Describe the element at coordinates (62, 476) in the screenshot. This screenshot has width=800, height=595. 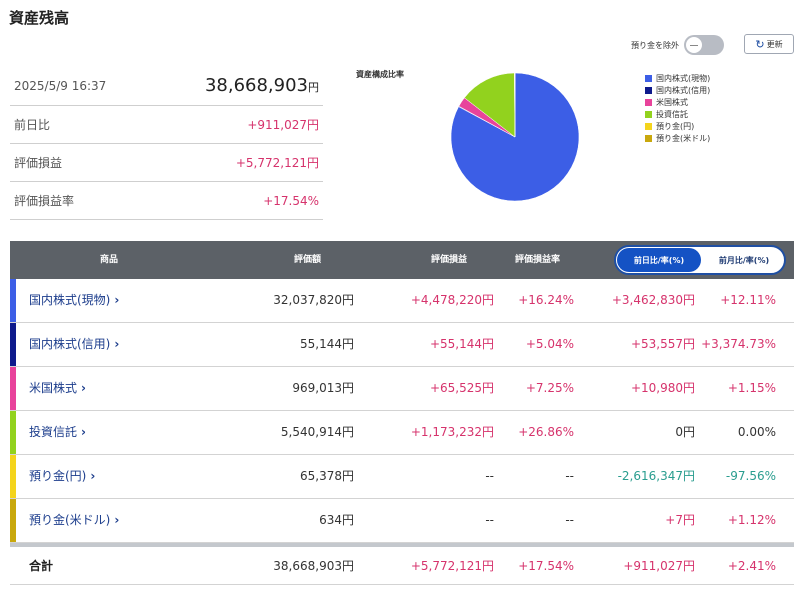
I see `row-product-link: 預り金(円) ›` at that location.